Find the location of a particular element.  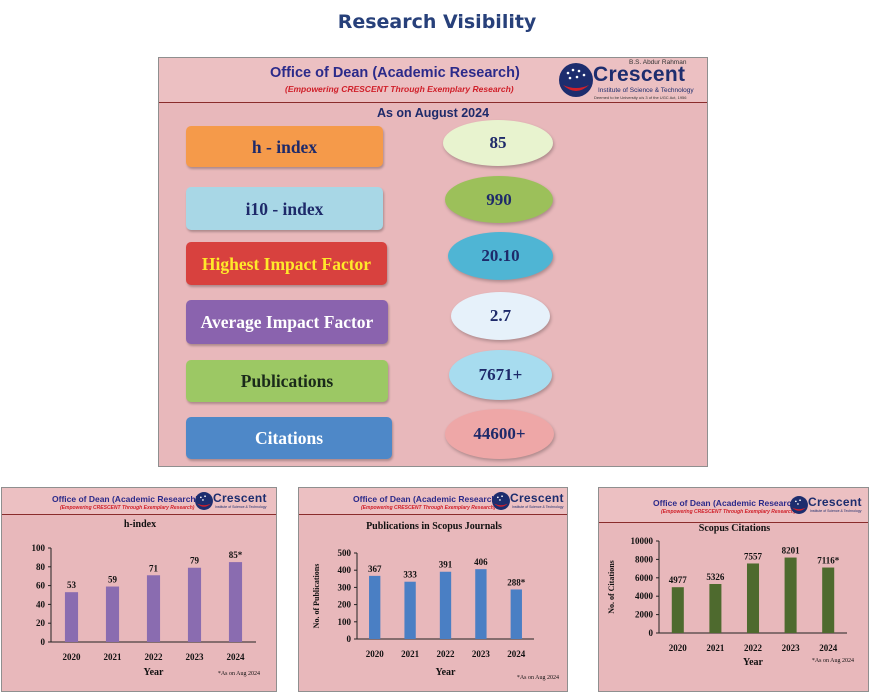

bar-value-label: 288* is located at coordinates (516, 582).